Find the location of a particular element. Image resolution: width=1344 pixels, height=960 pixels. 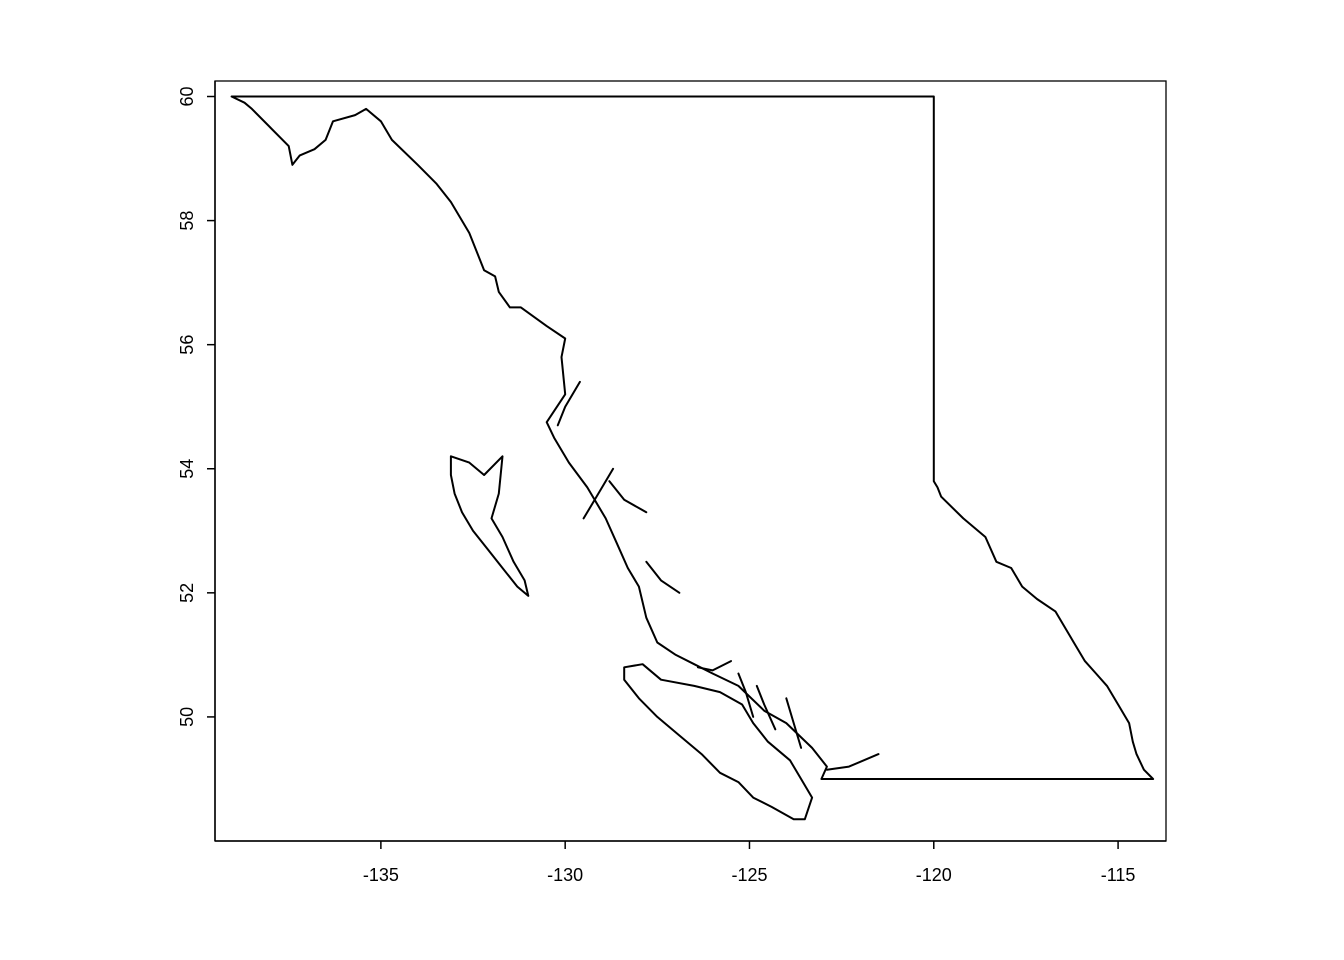

vancouver-island-outline is located at coordinates (718, 742).